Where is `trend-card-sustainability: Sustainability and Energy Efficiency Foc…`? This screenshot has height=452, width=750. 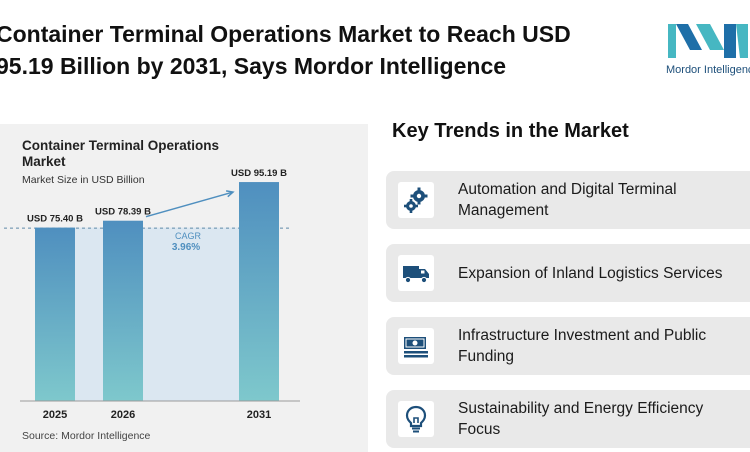
trend-card-sustainability: Sustainability and Energy Efficiency Foc… is located at coordinates (568, 419).